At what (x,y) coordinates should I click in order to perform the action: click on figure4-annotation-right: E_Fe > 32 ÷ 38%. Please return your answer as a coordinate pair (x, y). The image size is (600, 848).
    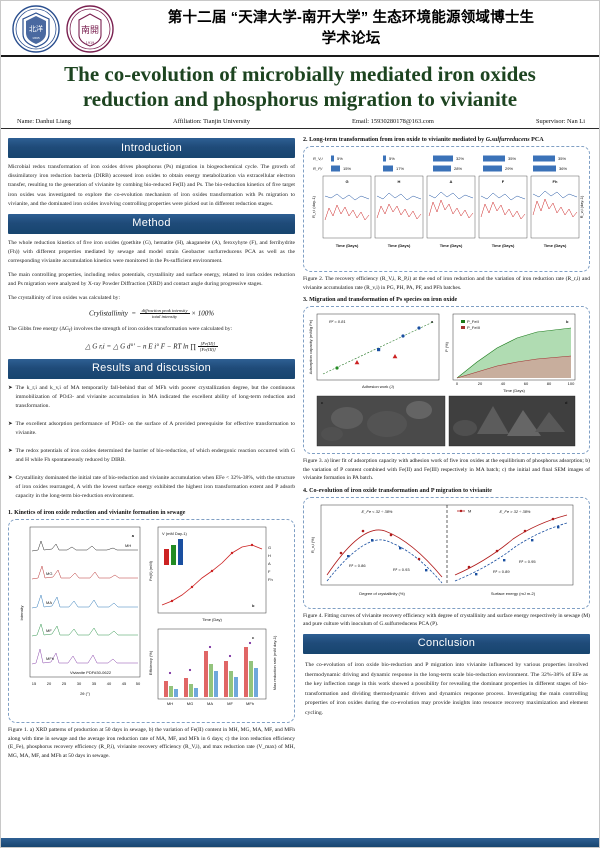
    Looking at the image, I should click on (515, 511).